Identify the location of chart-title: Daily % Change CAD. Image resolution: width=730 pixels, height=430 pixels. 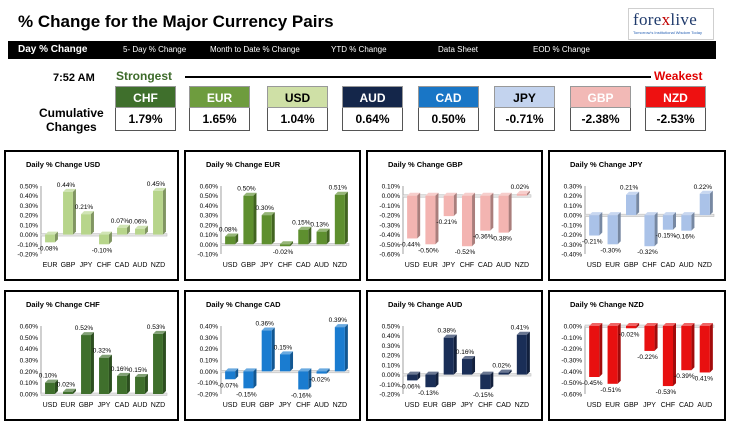
(243, 304).